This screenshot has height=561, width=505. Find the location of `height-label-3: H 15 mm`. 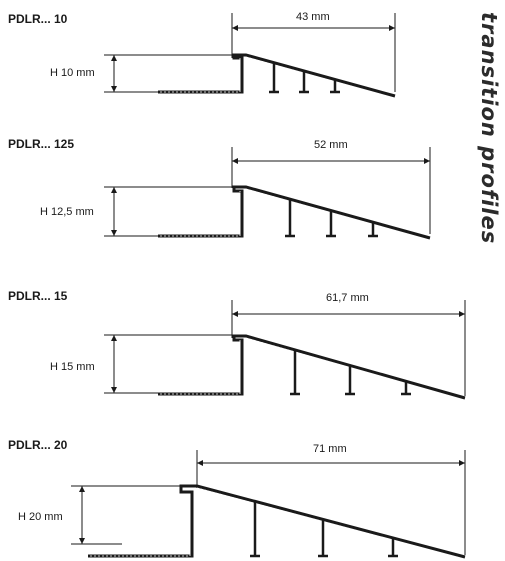

height-label-3: H 15 mm is located at coordinates (72, 367).